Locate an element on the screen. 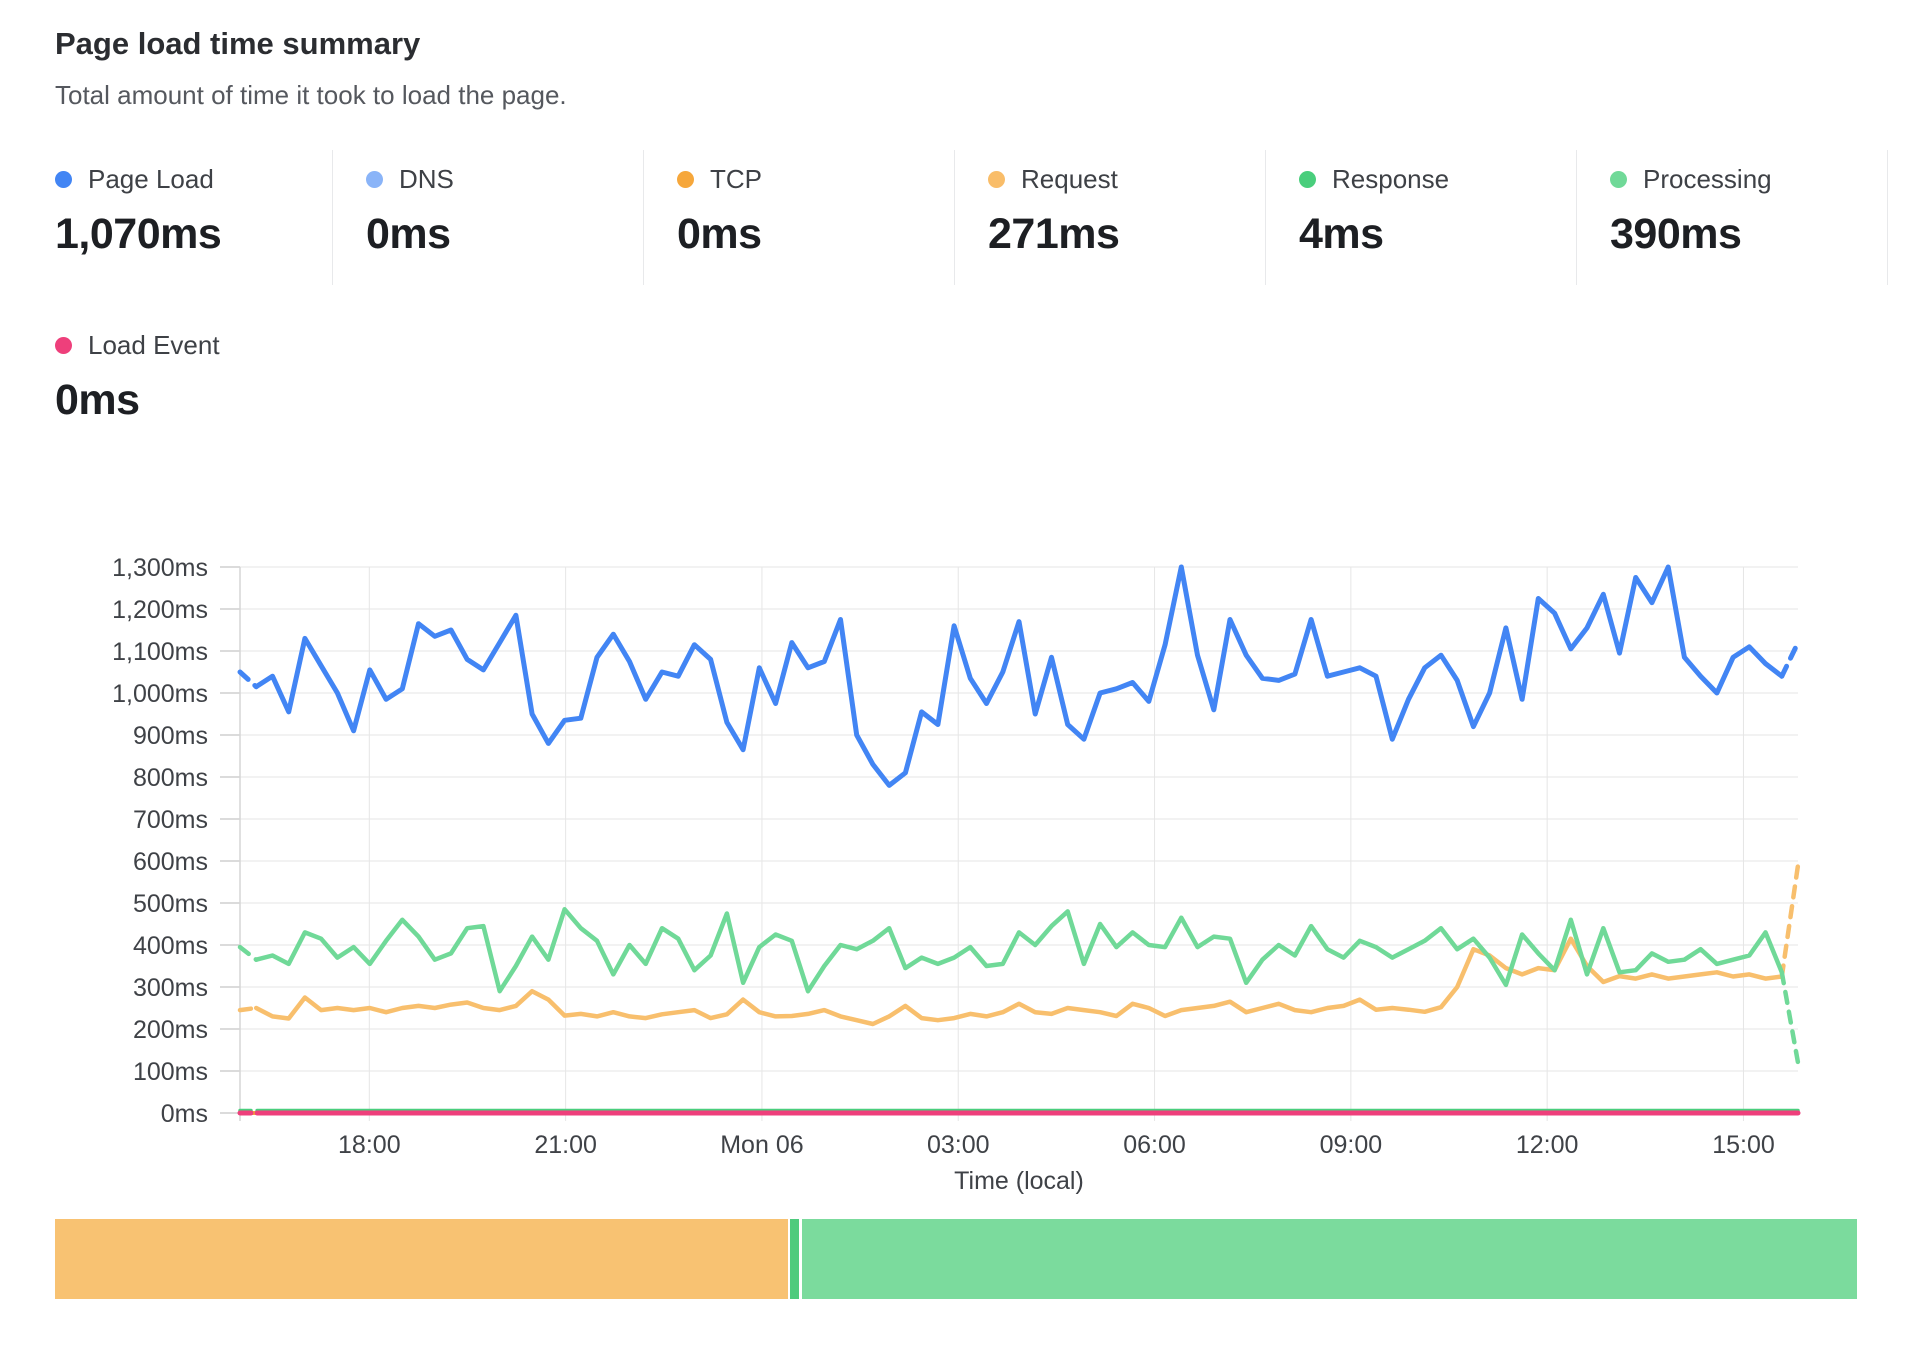 Image resolution: width=1910 pixels, height=1352 pixels. x-tick-label: 09:00 is located at coordinates (1351, 1145).